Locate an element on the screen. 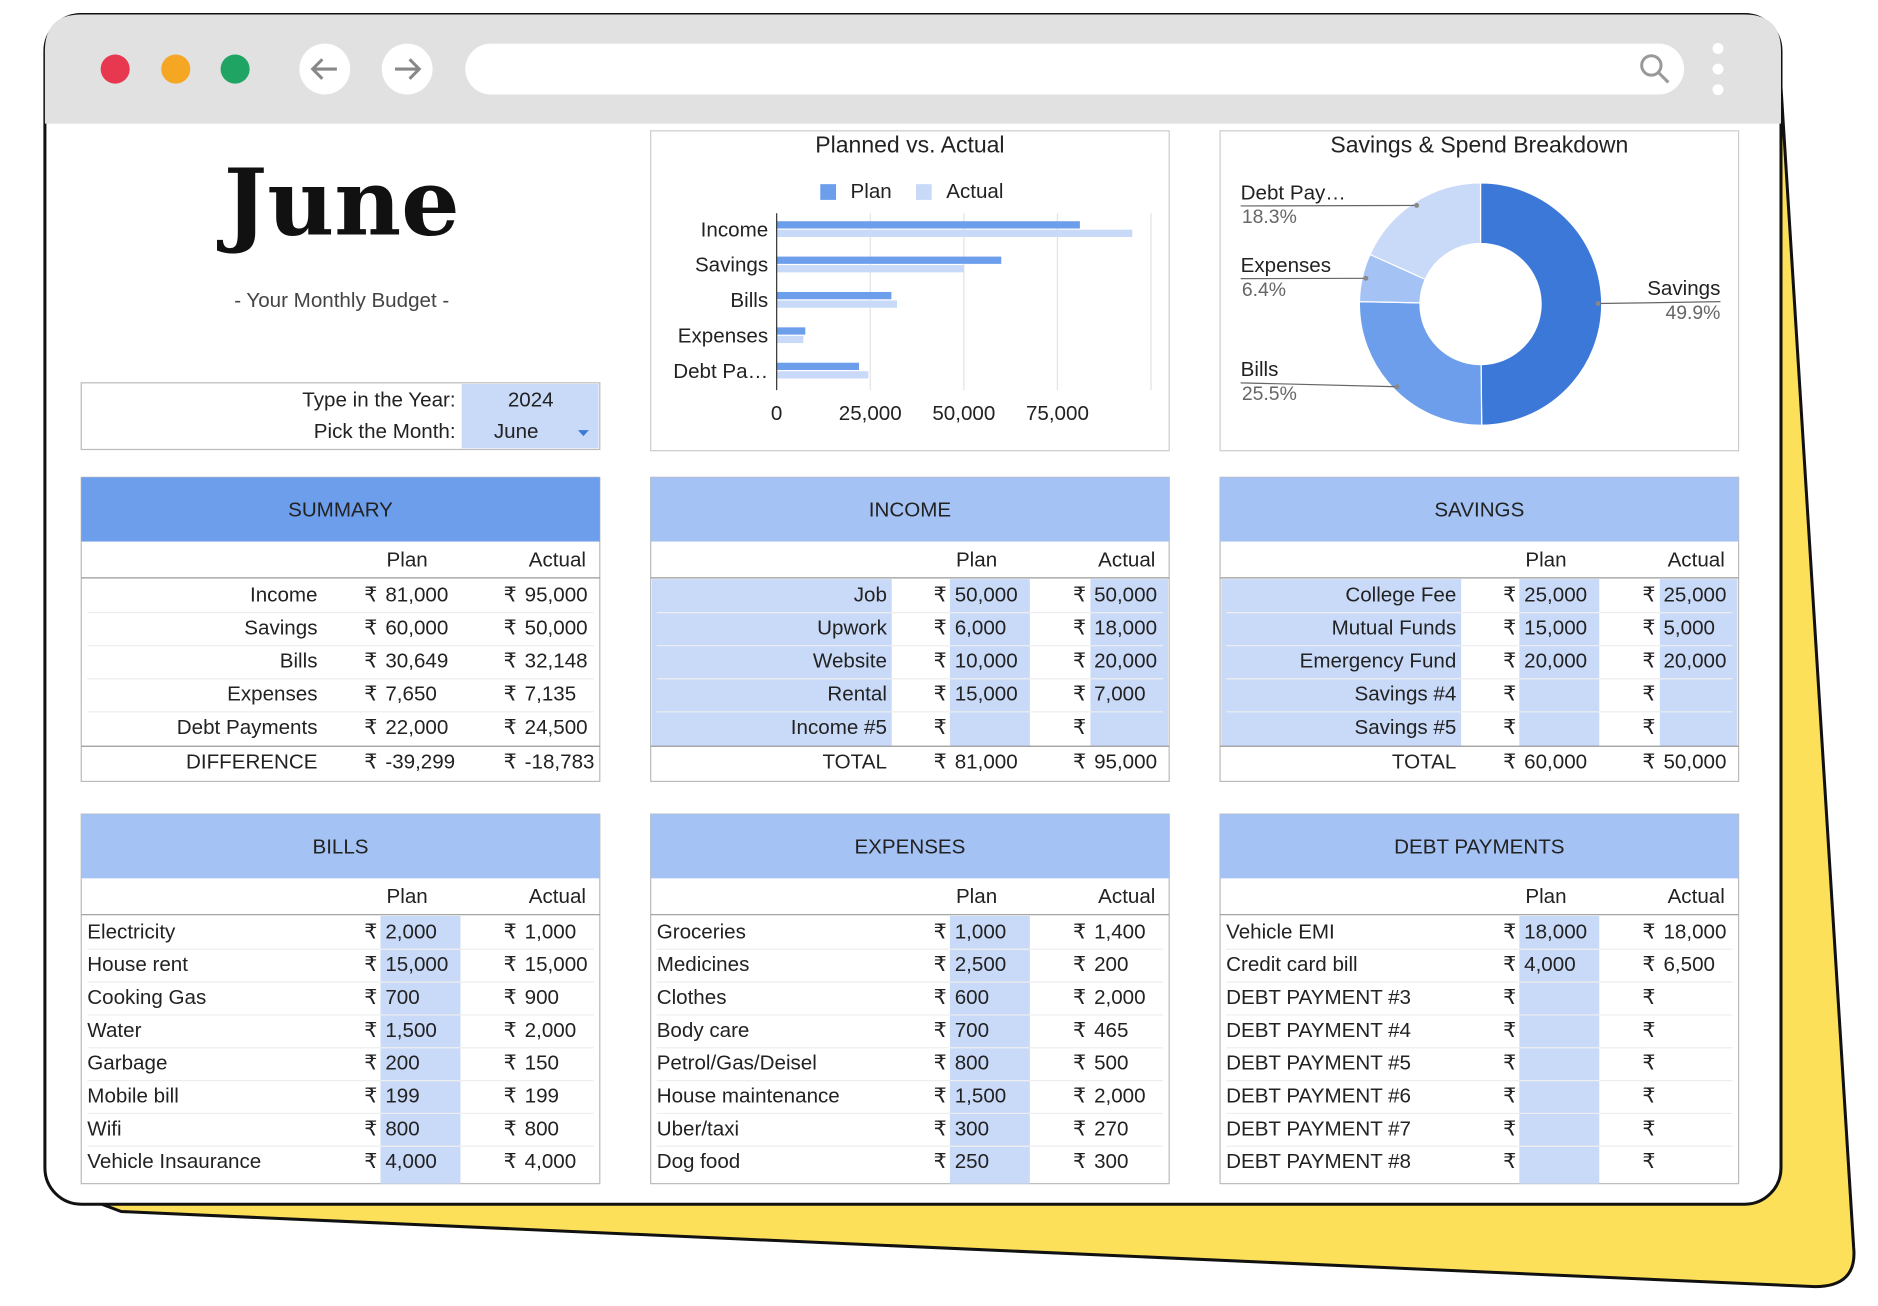  row-label: Rental is located at coordinates (856, 694).